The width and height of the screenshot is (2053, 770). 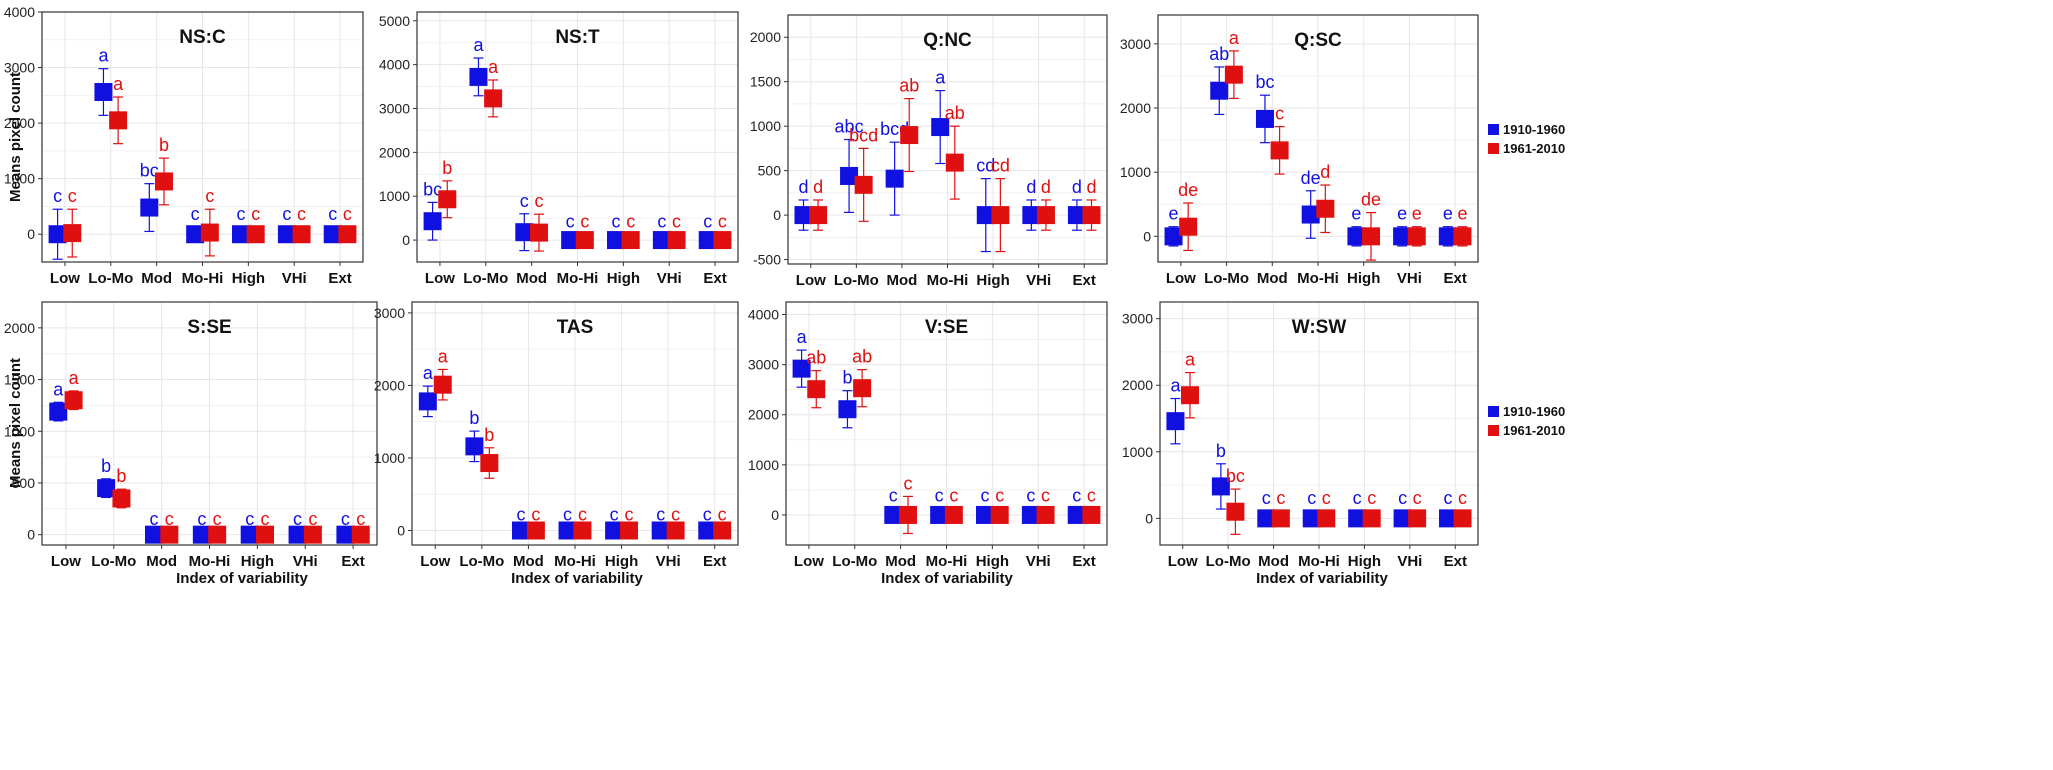 I want to click on legend-label: 1910-1960, so click(x=1534, y=129).